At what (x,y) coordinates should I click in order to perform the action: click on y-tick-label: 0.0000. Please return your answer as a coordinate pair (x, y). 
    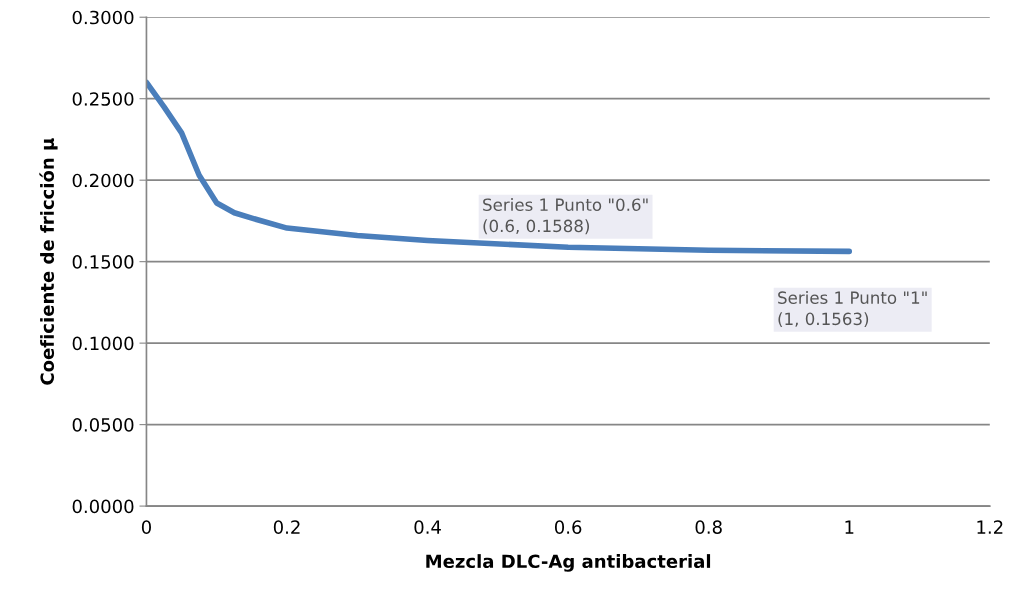
    Looking at the image, I should click on (103, 506).